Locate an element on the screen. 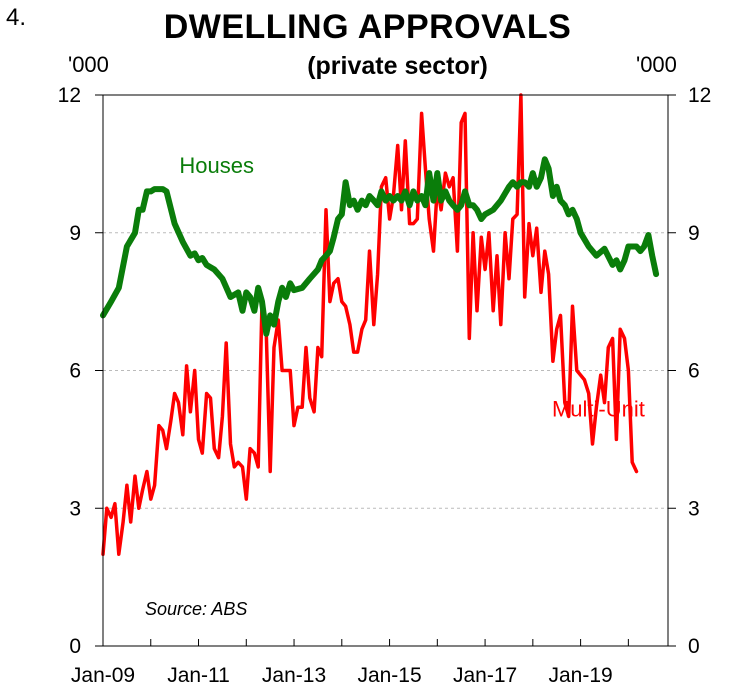 This screenshot has height=695, width=735. x-tick-label: Jan-15 is located at coordinates (389, 675).